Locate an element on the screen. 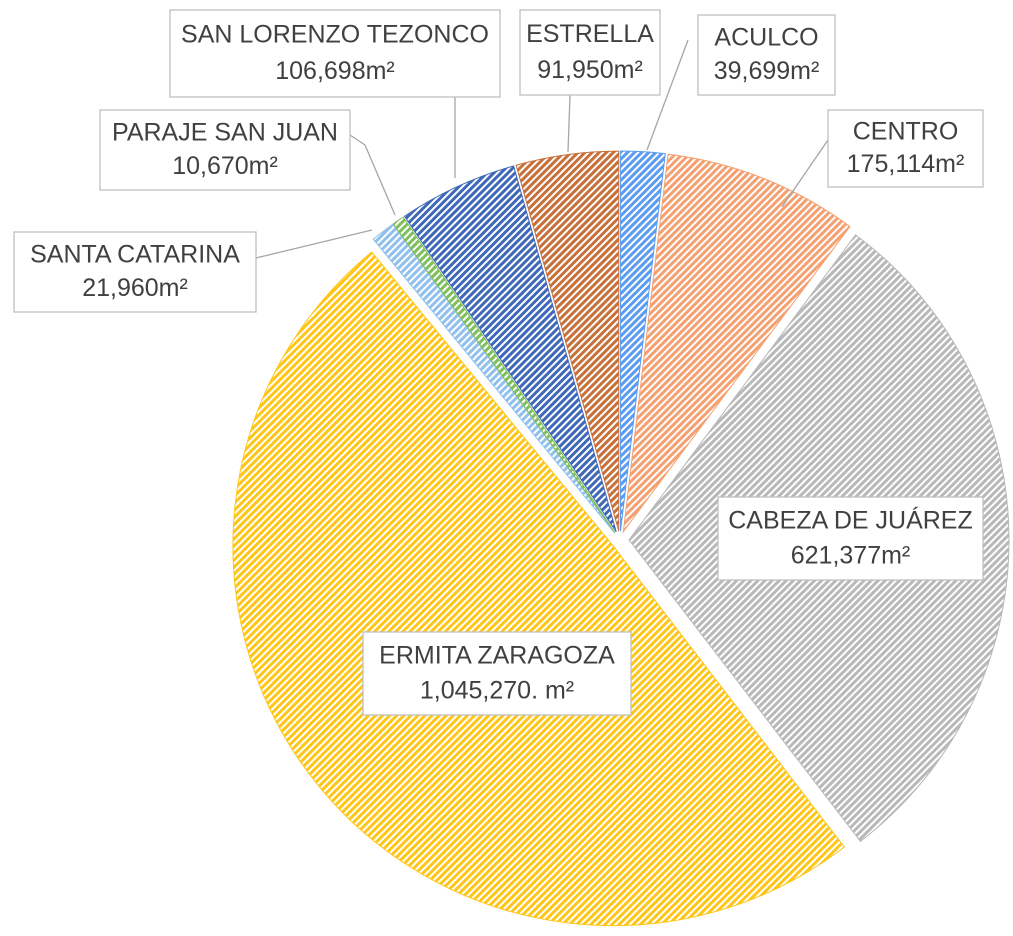 The width and height of the screenshot is (1013, 936). slice-label: ESTRELLA is located at coordinates (590, 34).